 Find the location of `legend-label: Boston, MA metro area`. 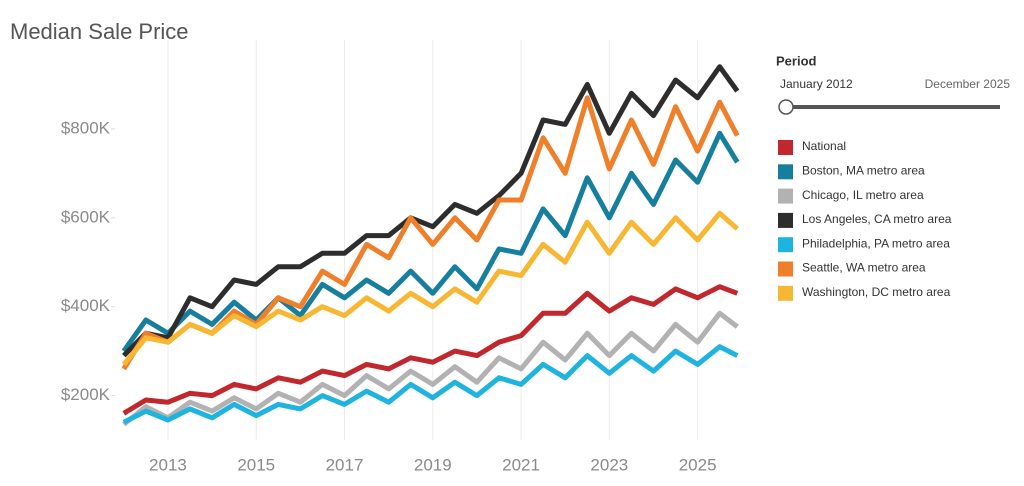

legend-label: Boston, MA metro area is located at coordinates (863, 170).